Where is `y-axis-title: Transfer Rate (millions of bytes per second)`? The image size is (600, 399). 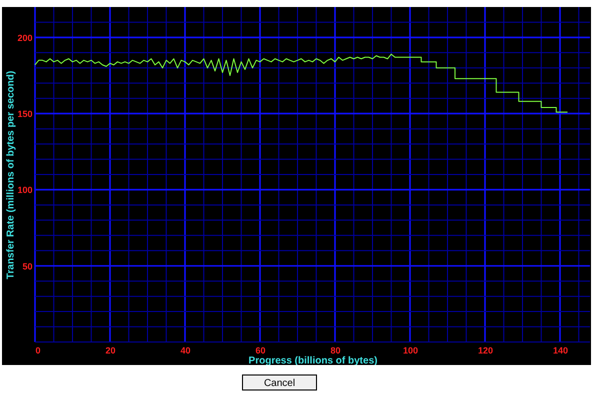 y-axis-title: Transfer Rate (millions of bytes per second) is located at coordinates (11, 175).